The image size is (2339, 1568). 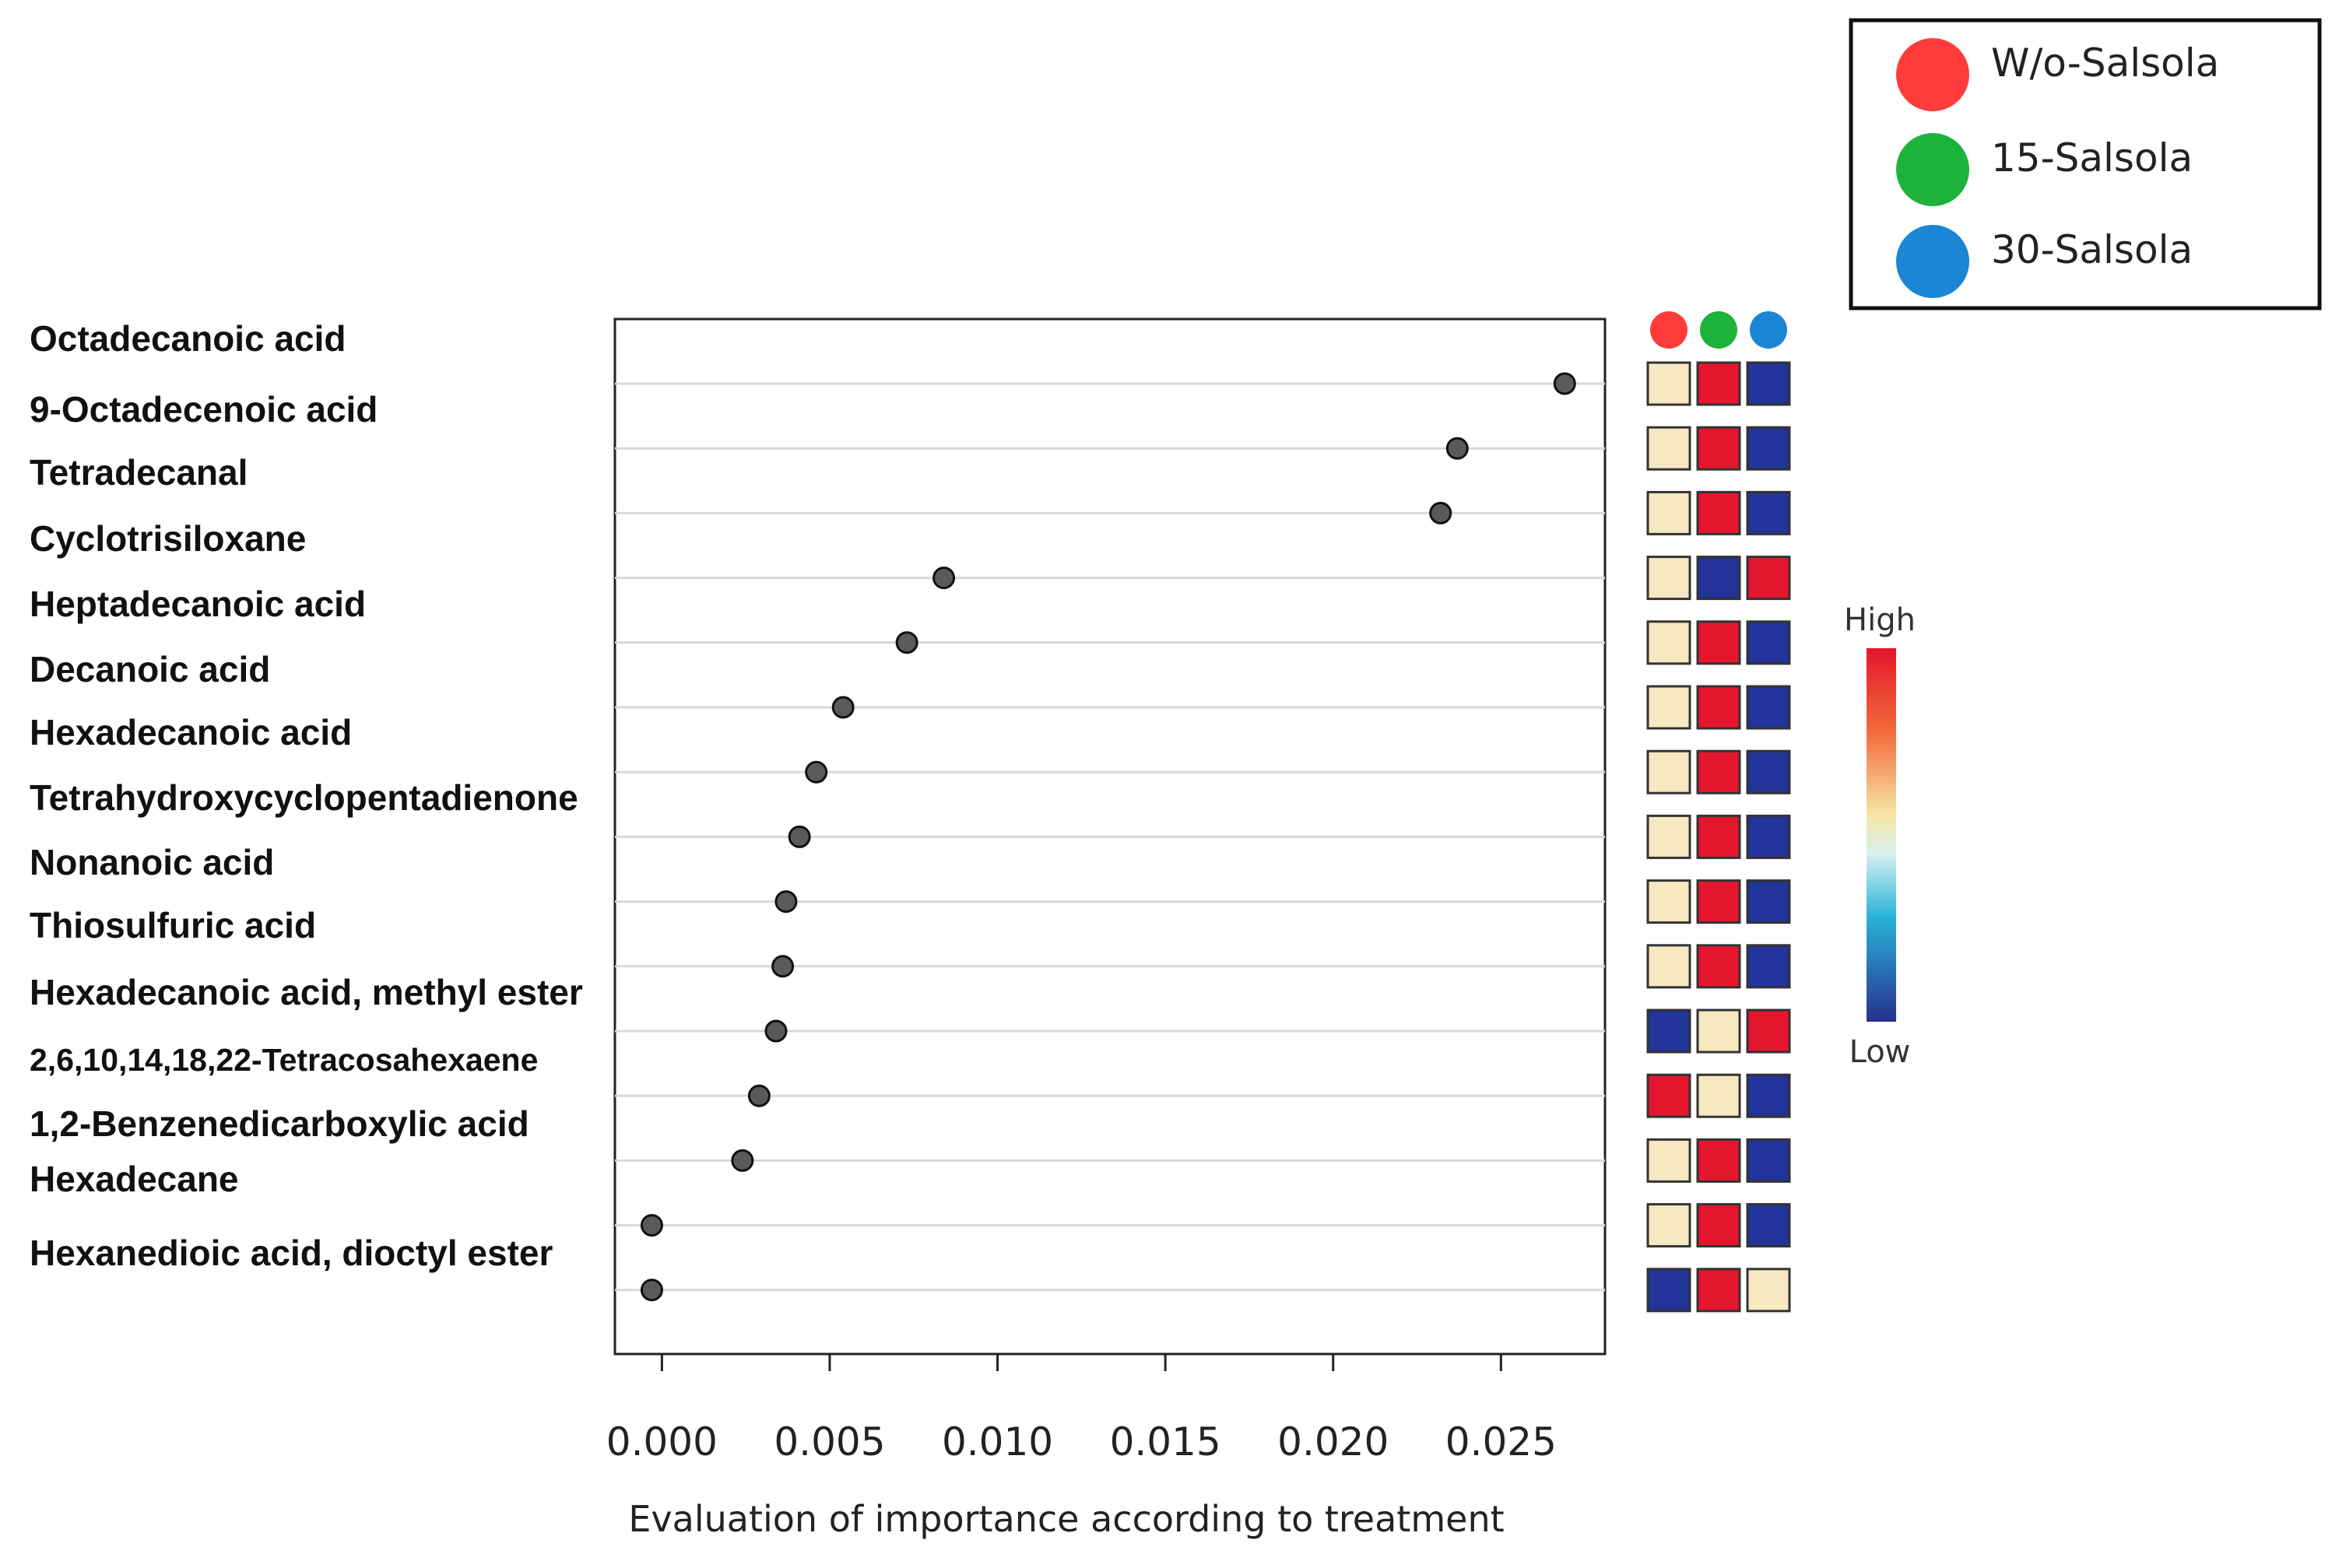 I want to click on treatment-heatmap, so click(x=1718, y=837).